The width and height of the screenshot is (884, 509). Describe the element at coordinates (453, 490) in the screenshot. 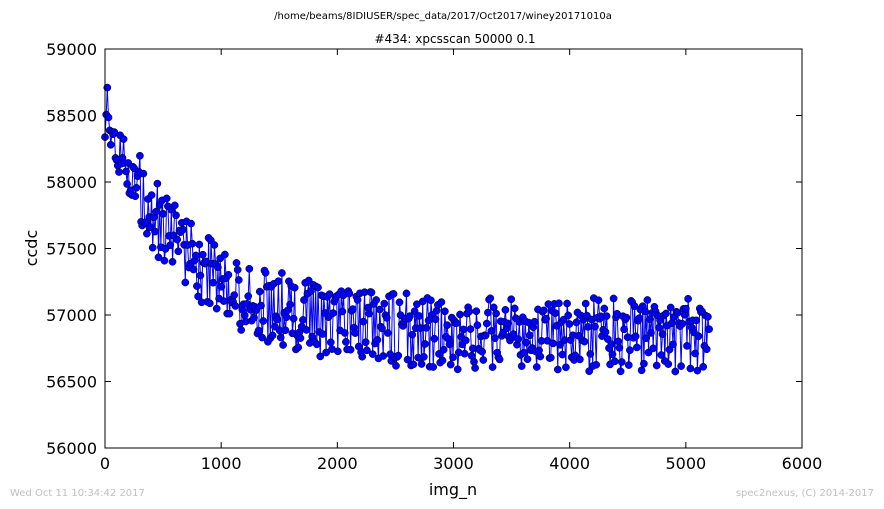

I see `x-axis-label: img_n` at that location.